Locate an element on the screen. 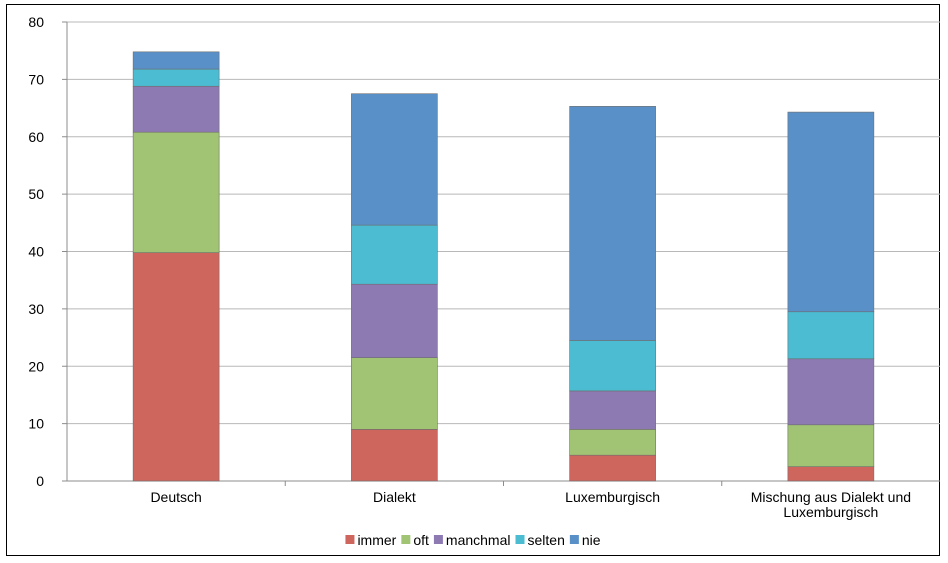 Image resolution: width=948 pixels, height=563 pixels. y-tick-label: 40 is located at coordinates (36, 252).